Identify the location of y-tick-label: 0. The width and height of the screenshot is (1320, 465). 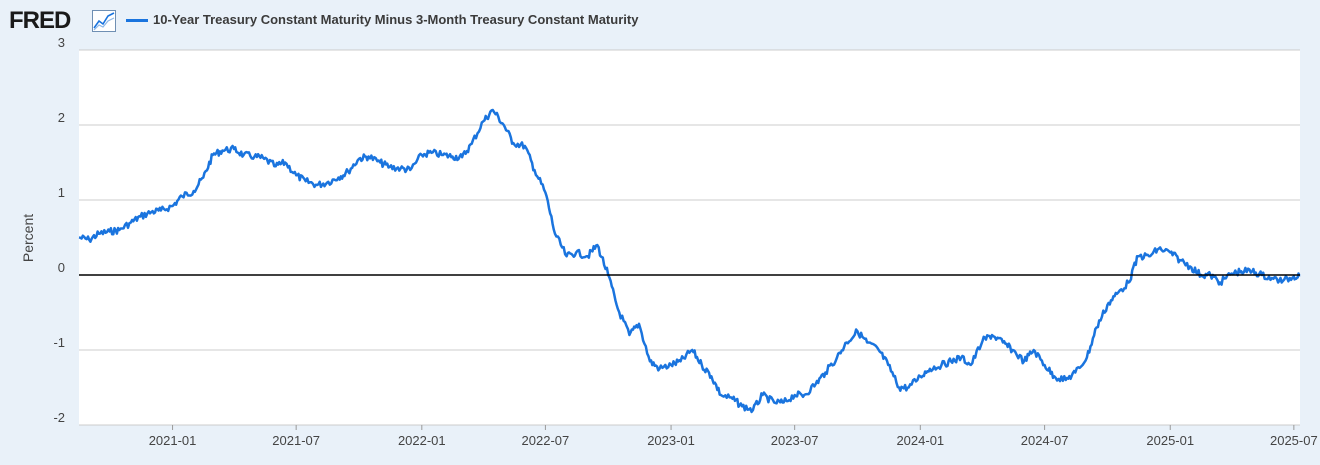
(61, 267).